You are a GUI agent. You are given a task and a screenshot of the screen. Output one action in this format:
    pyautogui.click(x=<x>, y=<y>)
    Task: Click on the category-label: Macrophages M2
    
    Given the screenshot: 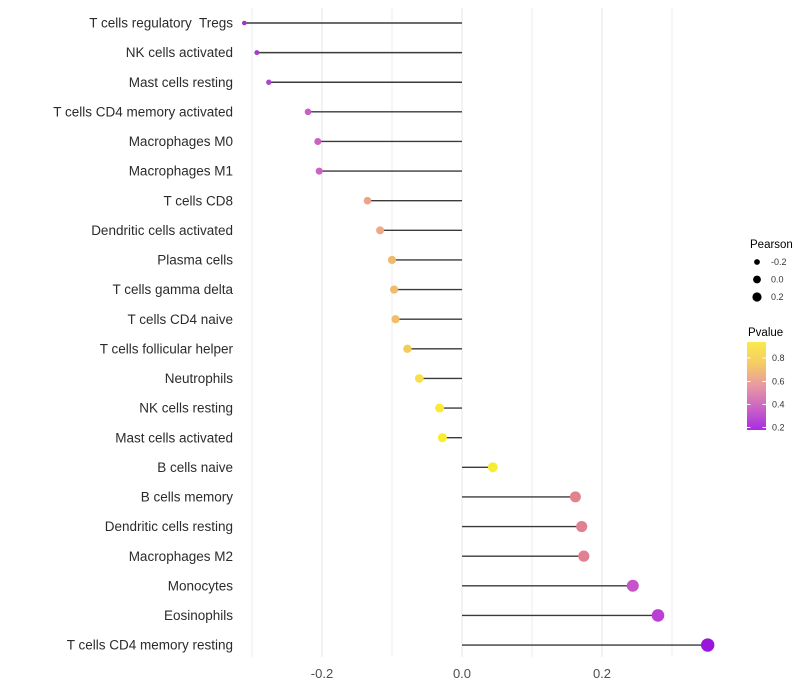 What is the action you would take?
    pyautogui.click(x=181, y=556)
    